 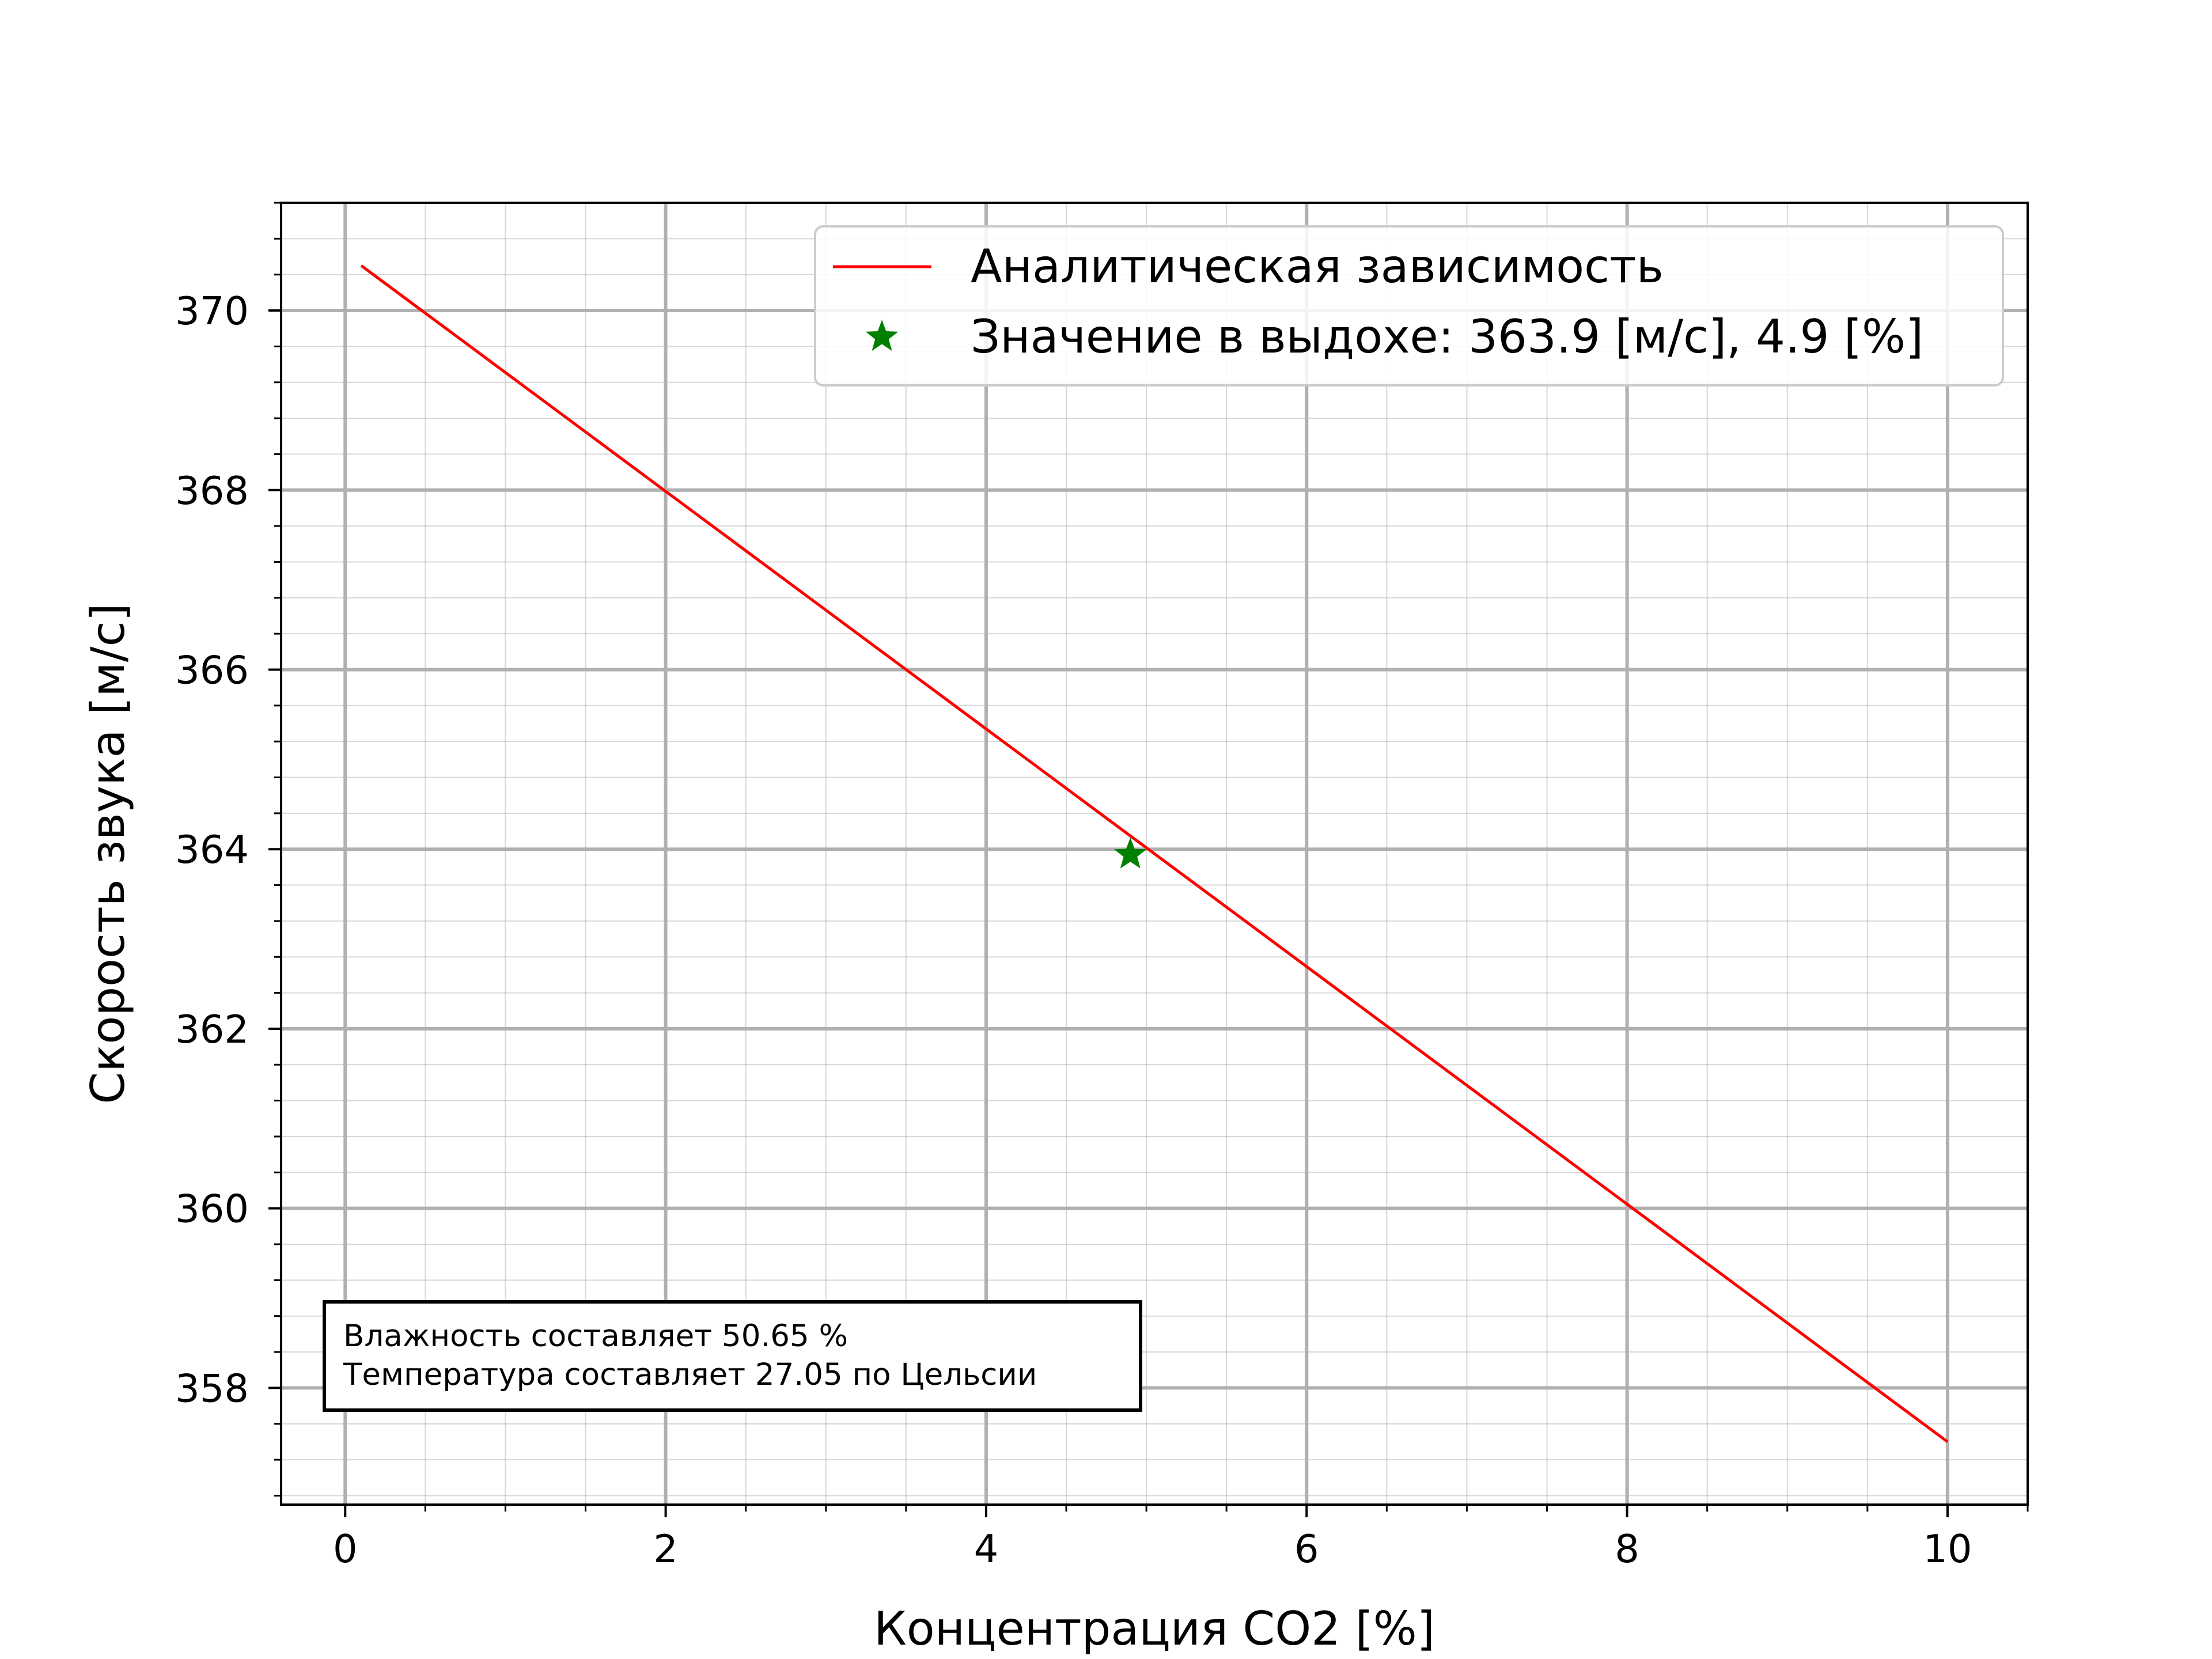 I want to click on x-tick-label: 4, so click(x=986, y=1549).